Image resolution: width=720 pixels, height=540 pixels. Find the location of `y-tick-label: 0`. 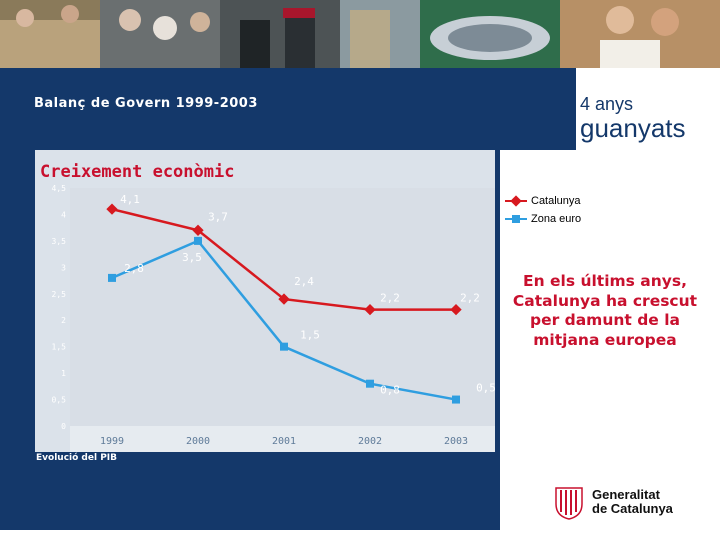

y-tick-label: 0 is located at coordinates (63, 426).